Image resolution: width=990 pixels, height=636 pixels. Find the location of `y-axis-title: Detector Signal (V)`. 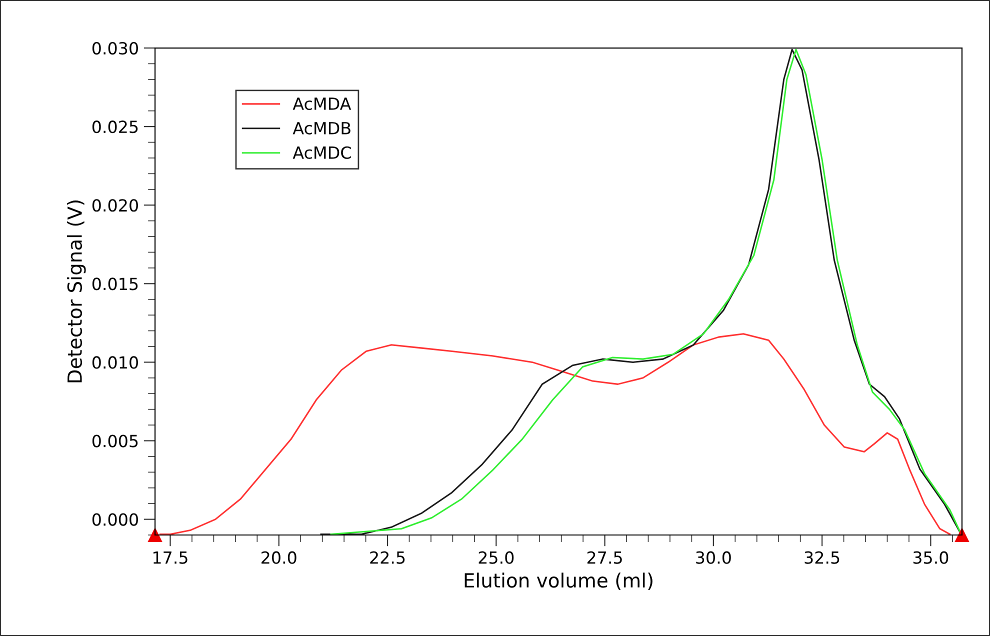

y-axis-title: Detector Signal (V) is located at coordinates (76, 291).